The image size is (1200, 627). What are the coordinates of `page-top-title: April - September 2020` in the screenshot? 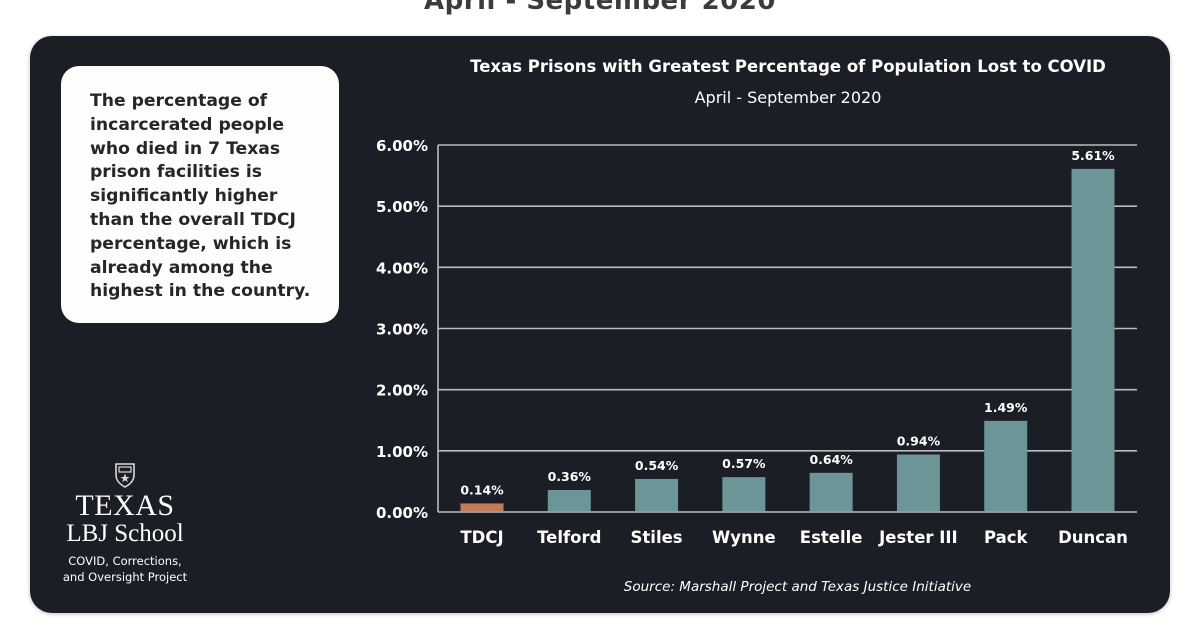 It's located at (600, 8).